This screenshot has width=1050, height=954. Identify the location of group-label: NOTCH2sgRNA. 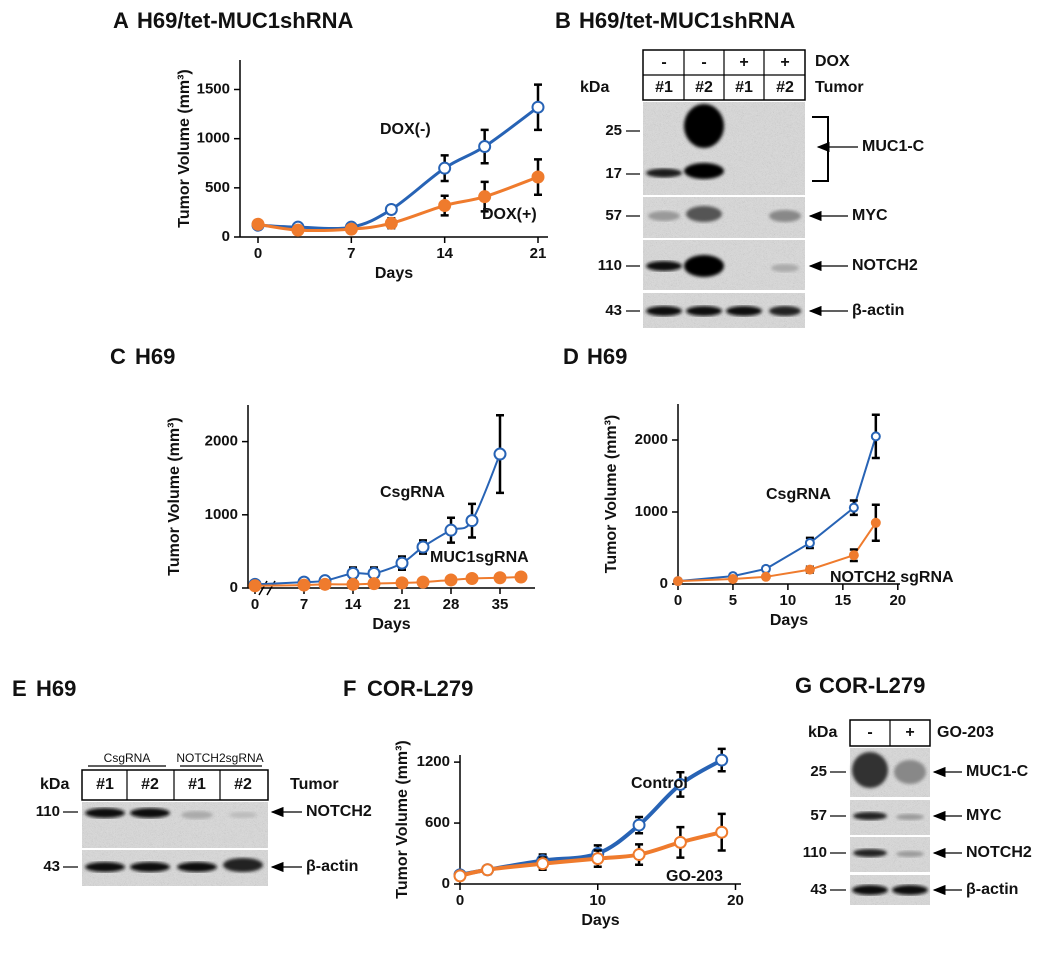
(219, 758).